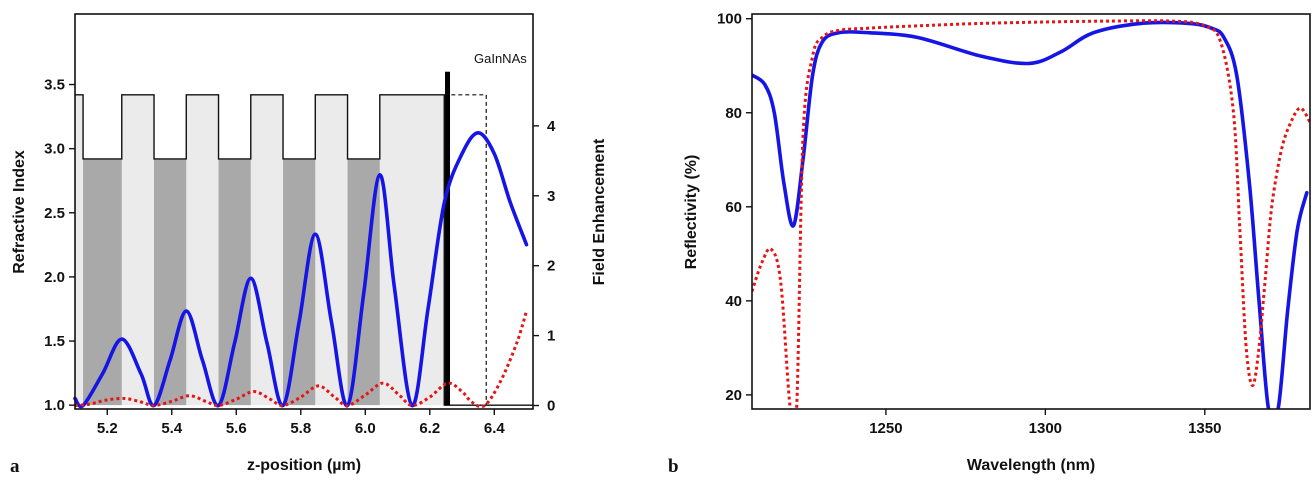  Describe the element at coordinates (733, 301) in the screenshot. I see `y-tick-label: 40` at that location.